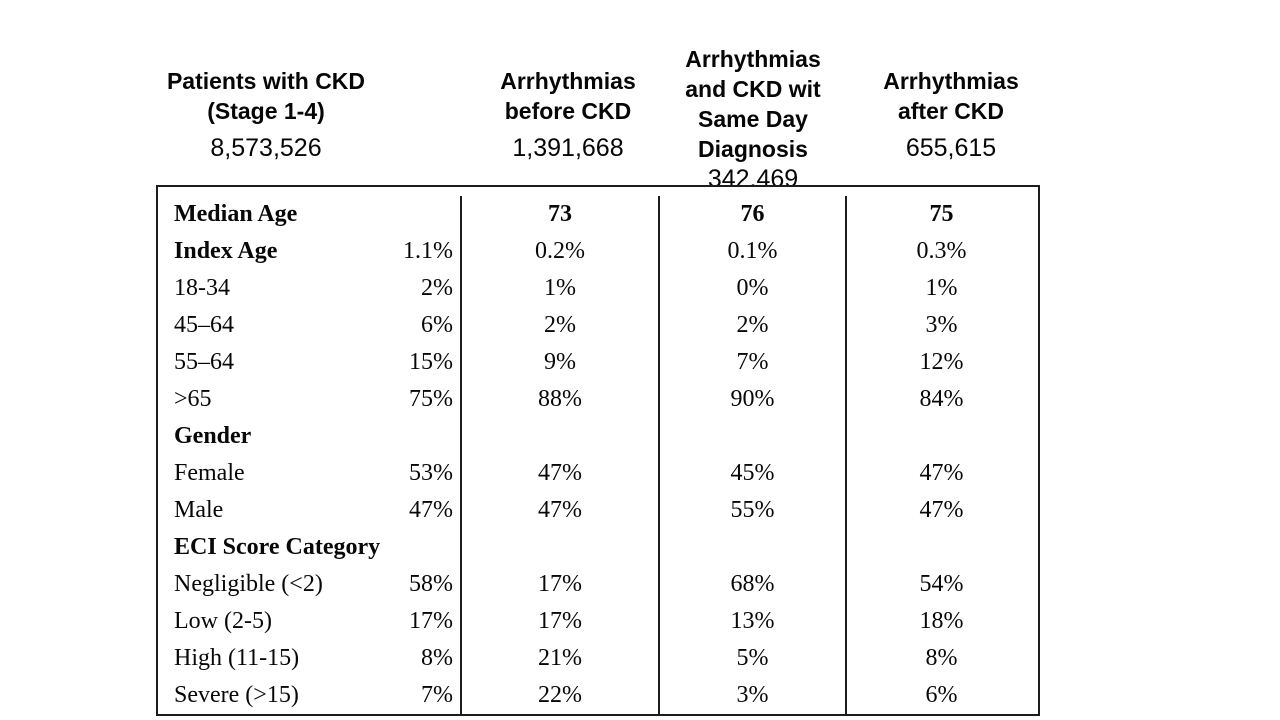 This screenshot has height=720, width=1280. I want to click on cell-value: 5%, so click(753, 658).